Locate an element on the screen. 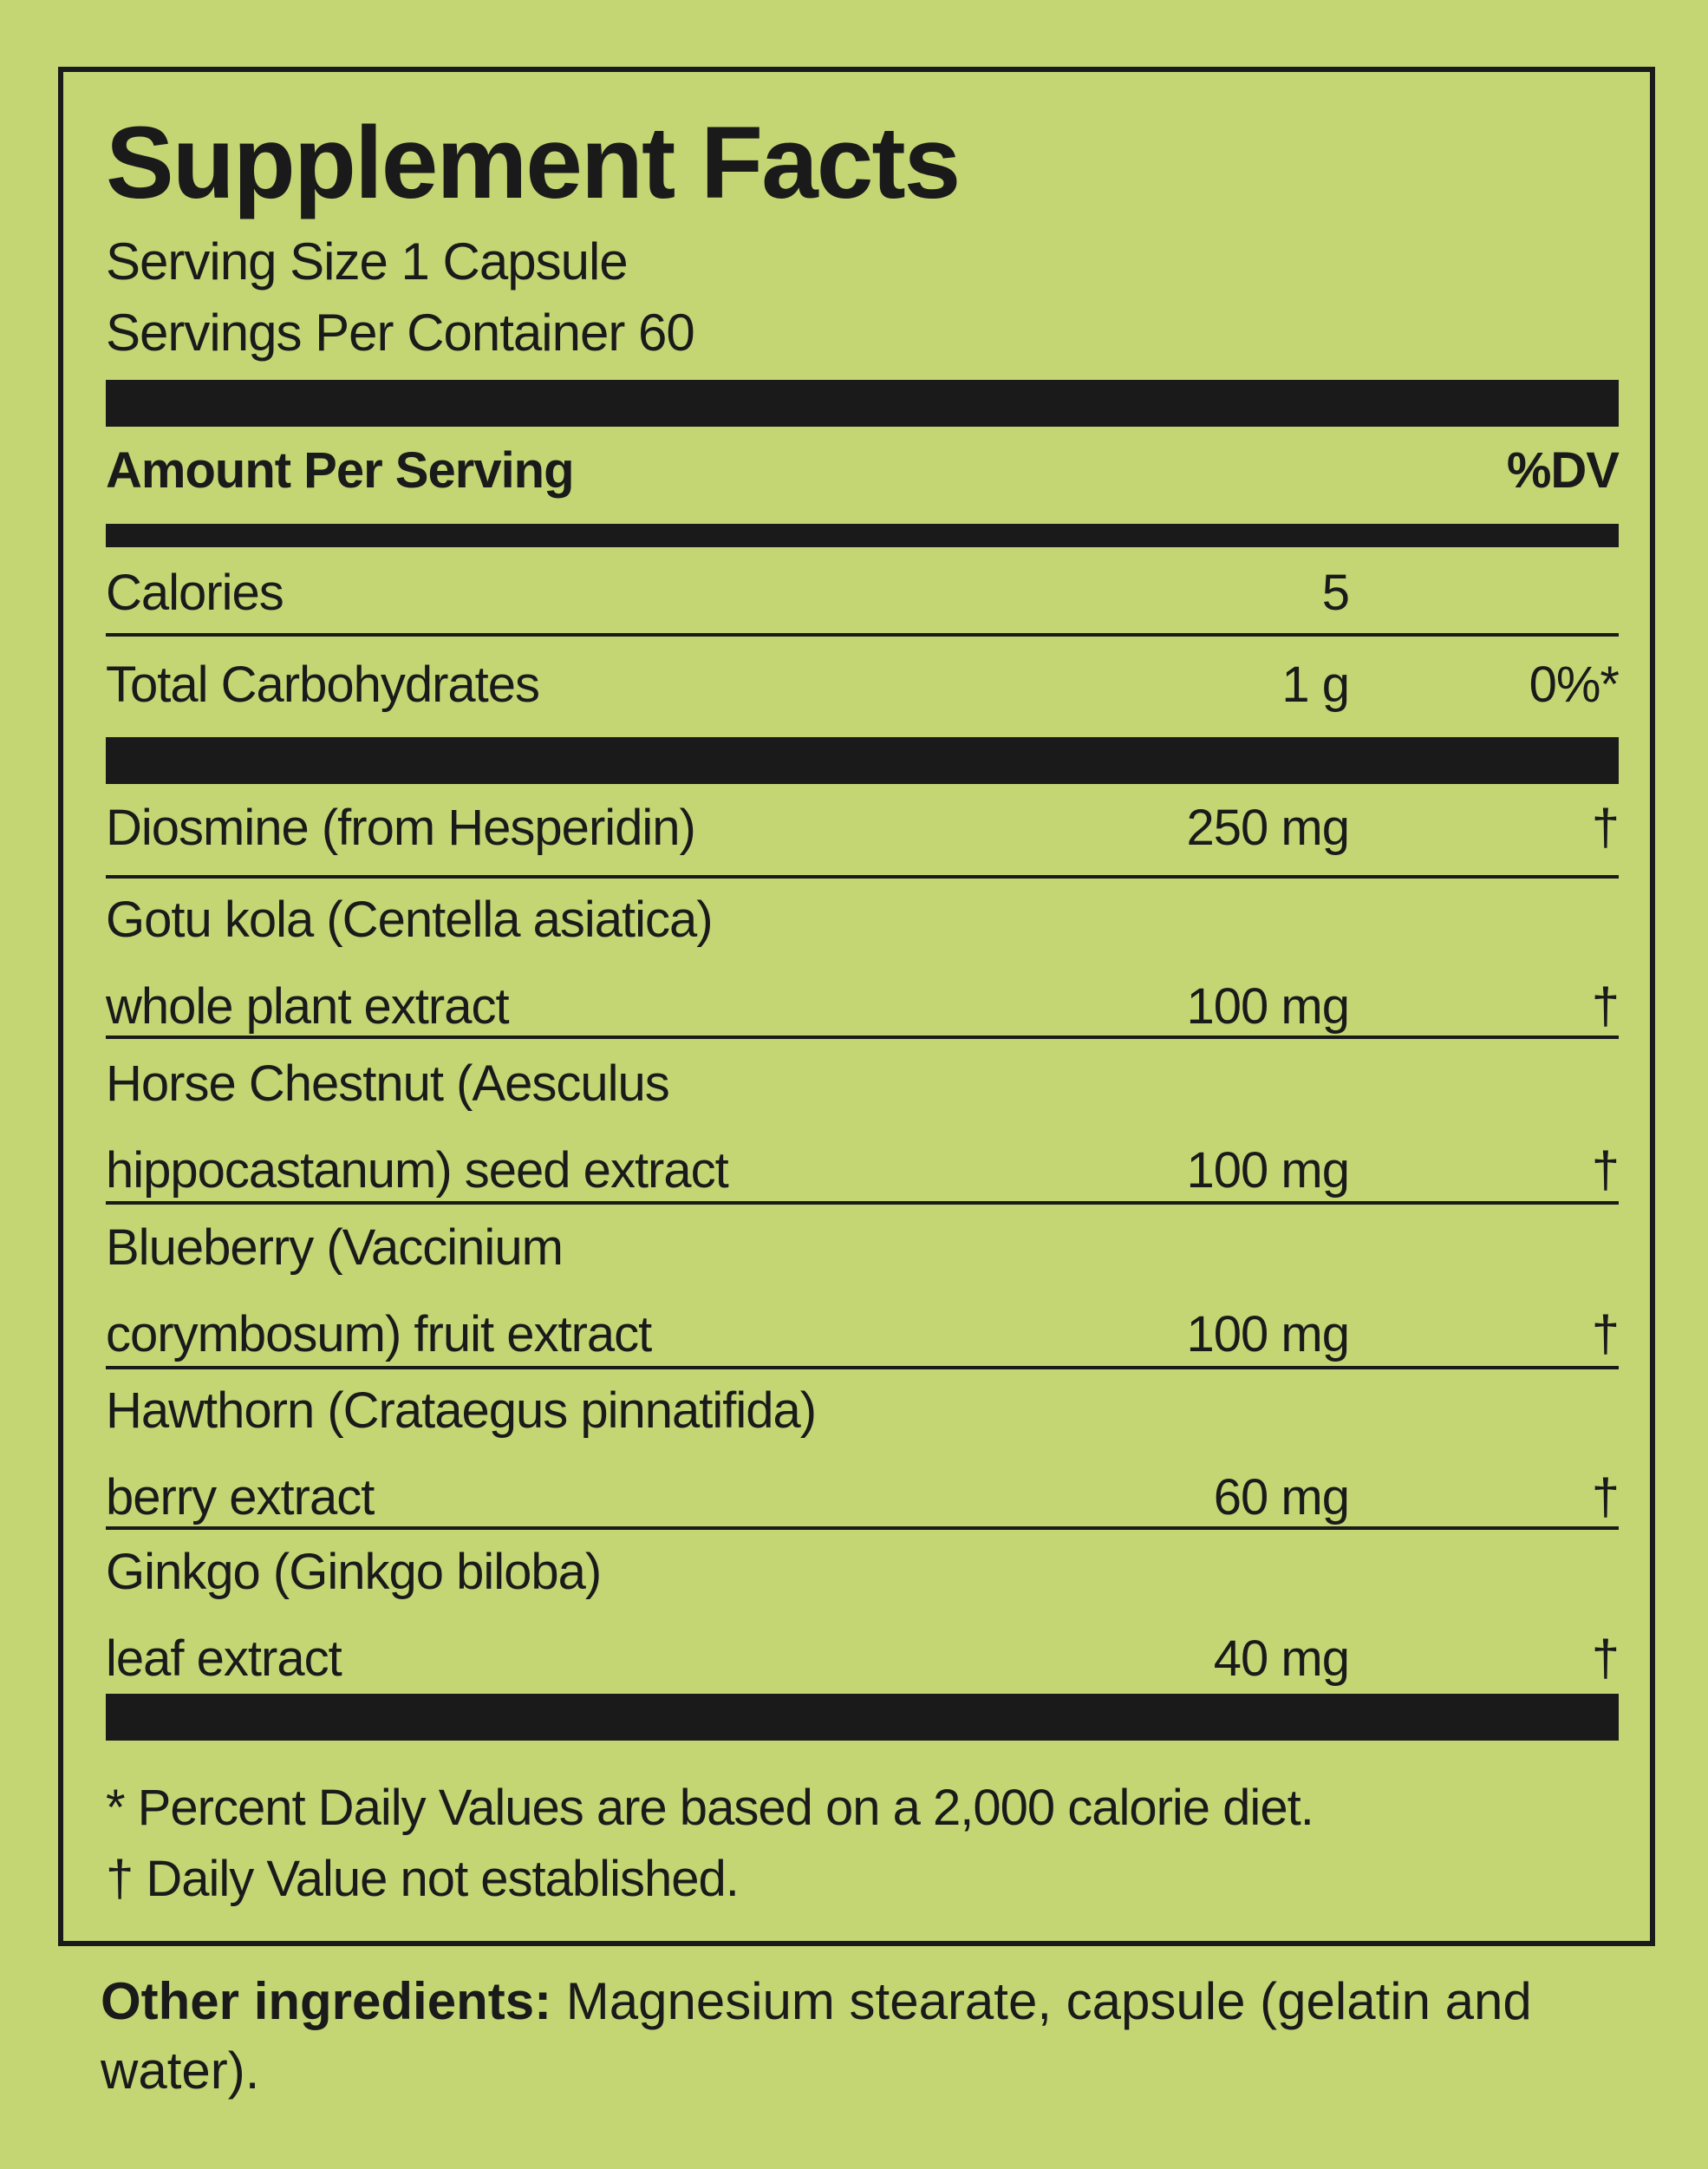  ingredient-amount: 250 mg is located at coordinates (1268, 828).